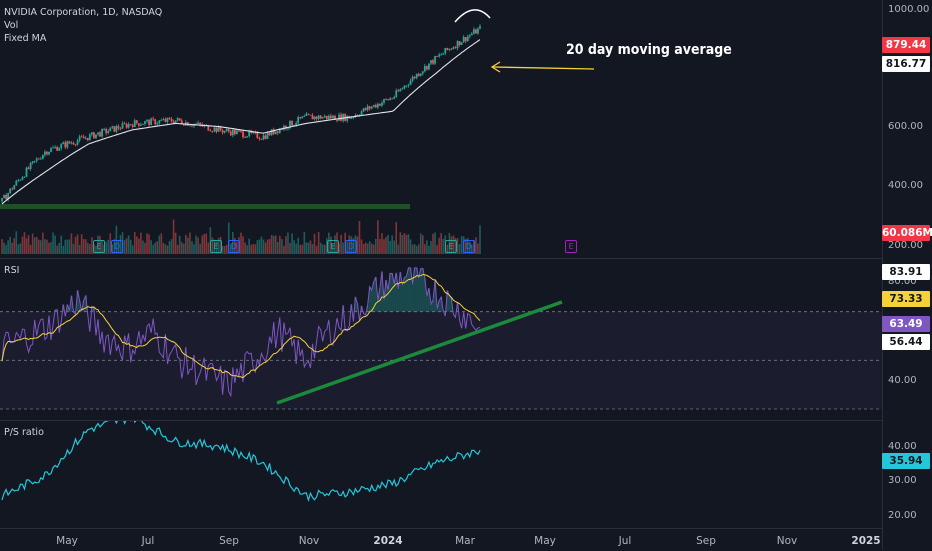 The height and width of the screenshot is (551, 932). Describe the element at coordinates (24, 432) in the screenshot. I see `ps-label: P/S ratio` at that location.